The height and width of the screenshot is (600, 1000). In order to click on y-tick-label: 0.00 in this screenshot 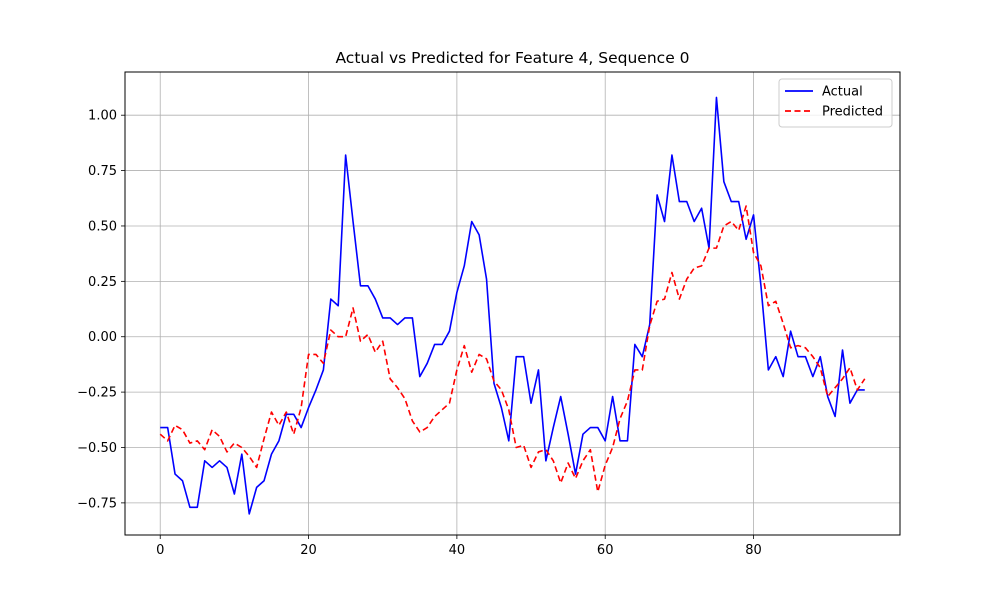, I will do `click(102, 337)`.